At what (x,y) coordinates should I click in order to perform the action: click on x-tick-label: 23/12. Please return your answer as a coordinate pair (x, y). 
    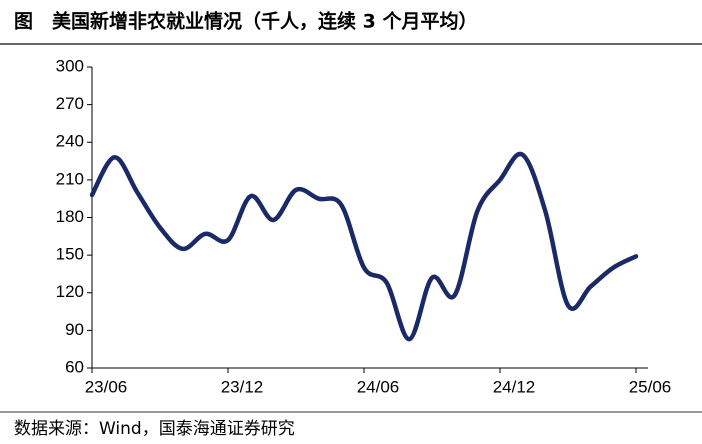
    Looking at the image, I should click on (242, 386).